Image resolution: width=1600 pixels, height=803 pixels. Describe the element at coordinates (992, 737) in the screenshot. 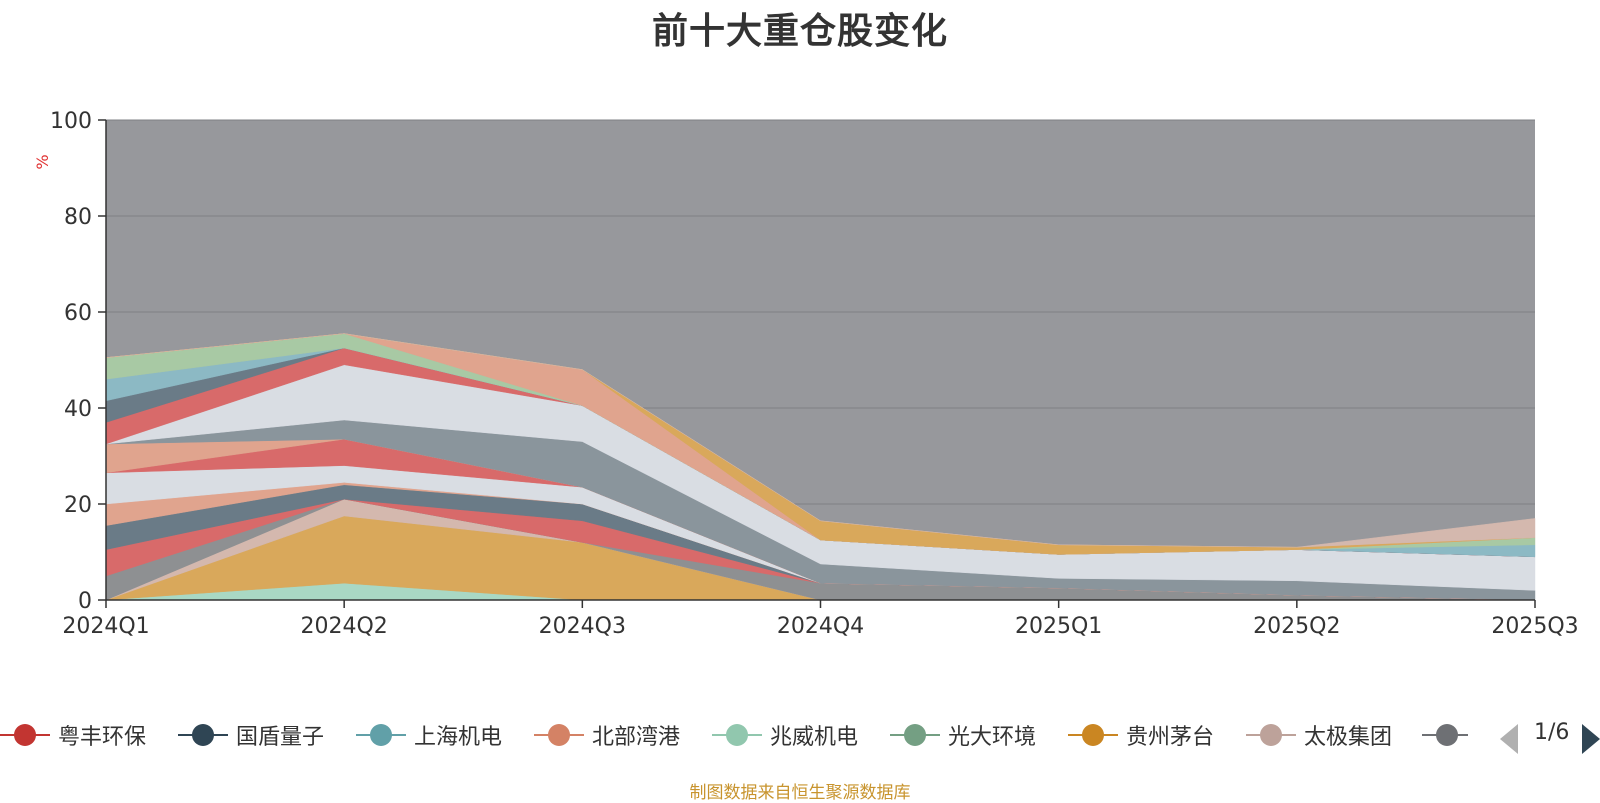

I see `legend-label: 光大环境` at that location.